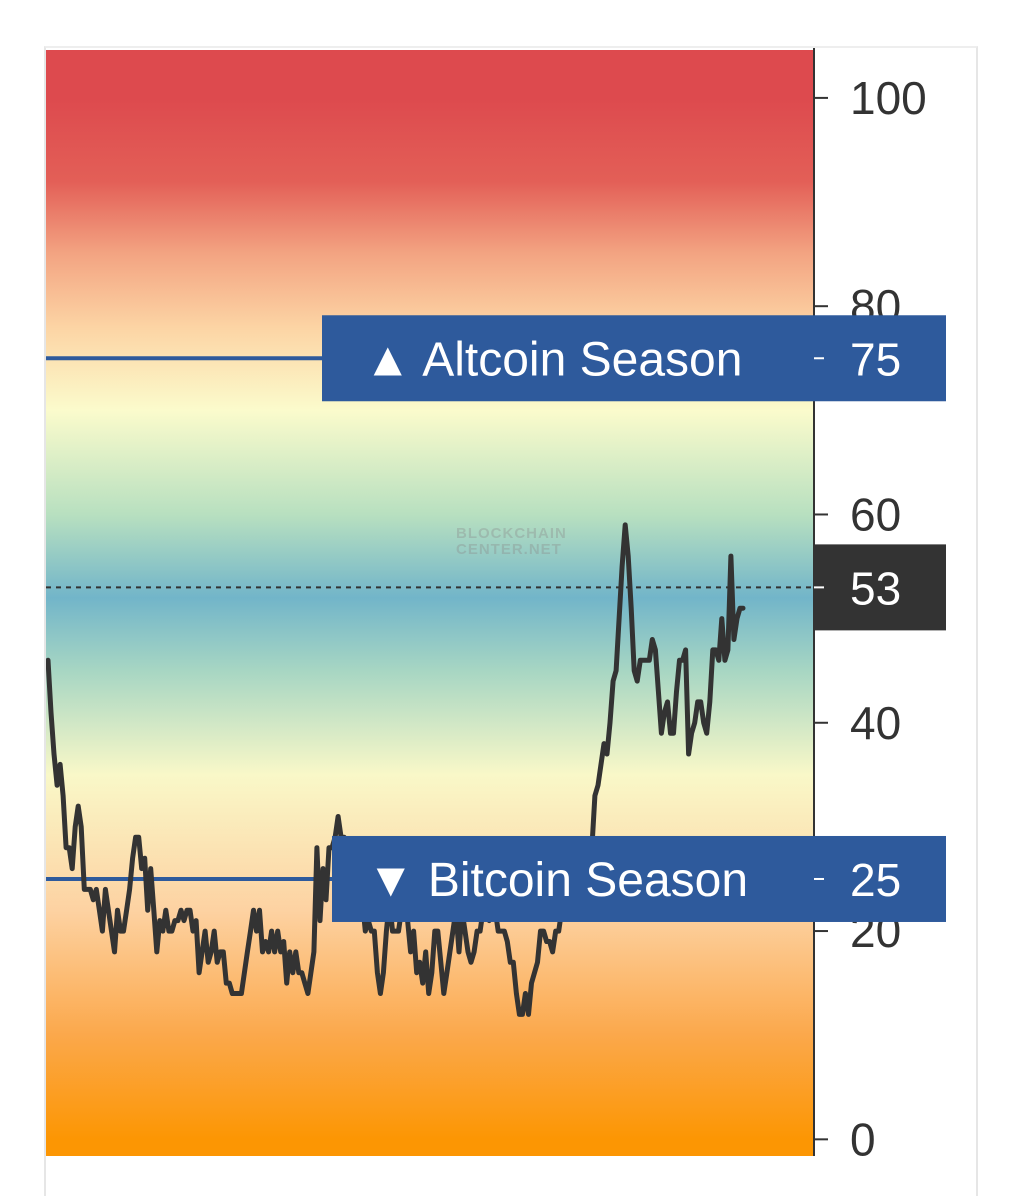  I want to click on current-value-rect, so click(880, 587).